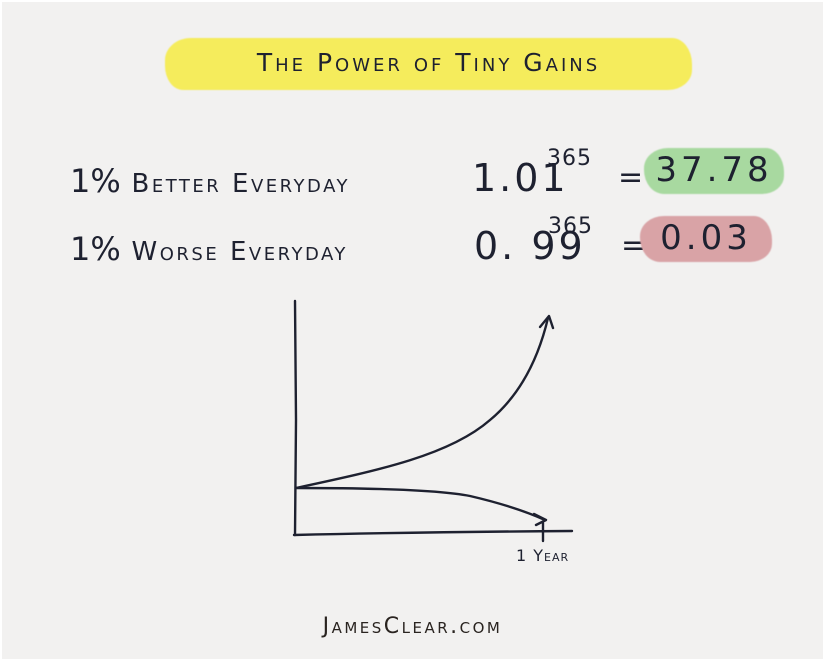  What do you see at coordinates (433, 533) in the screenshot?
I see `x-axis` at bounding box center [433, 533].